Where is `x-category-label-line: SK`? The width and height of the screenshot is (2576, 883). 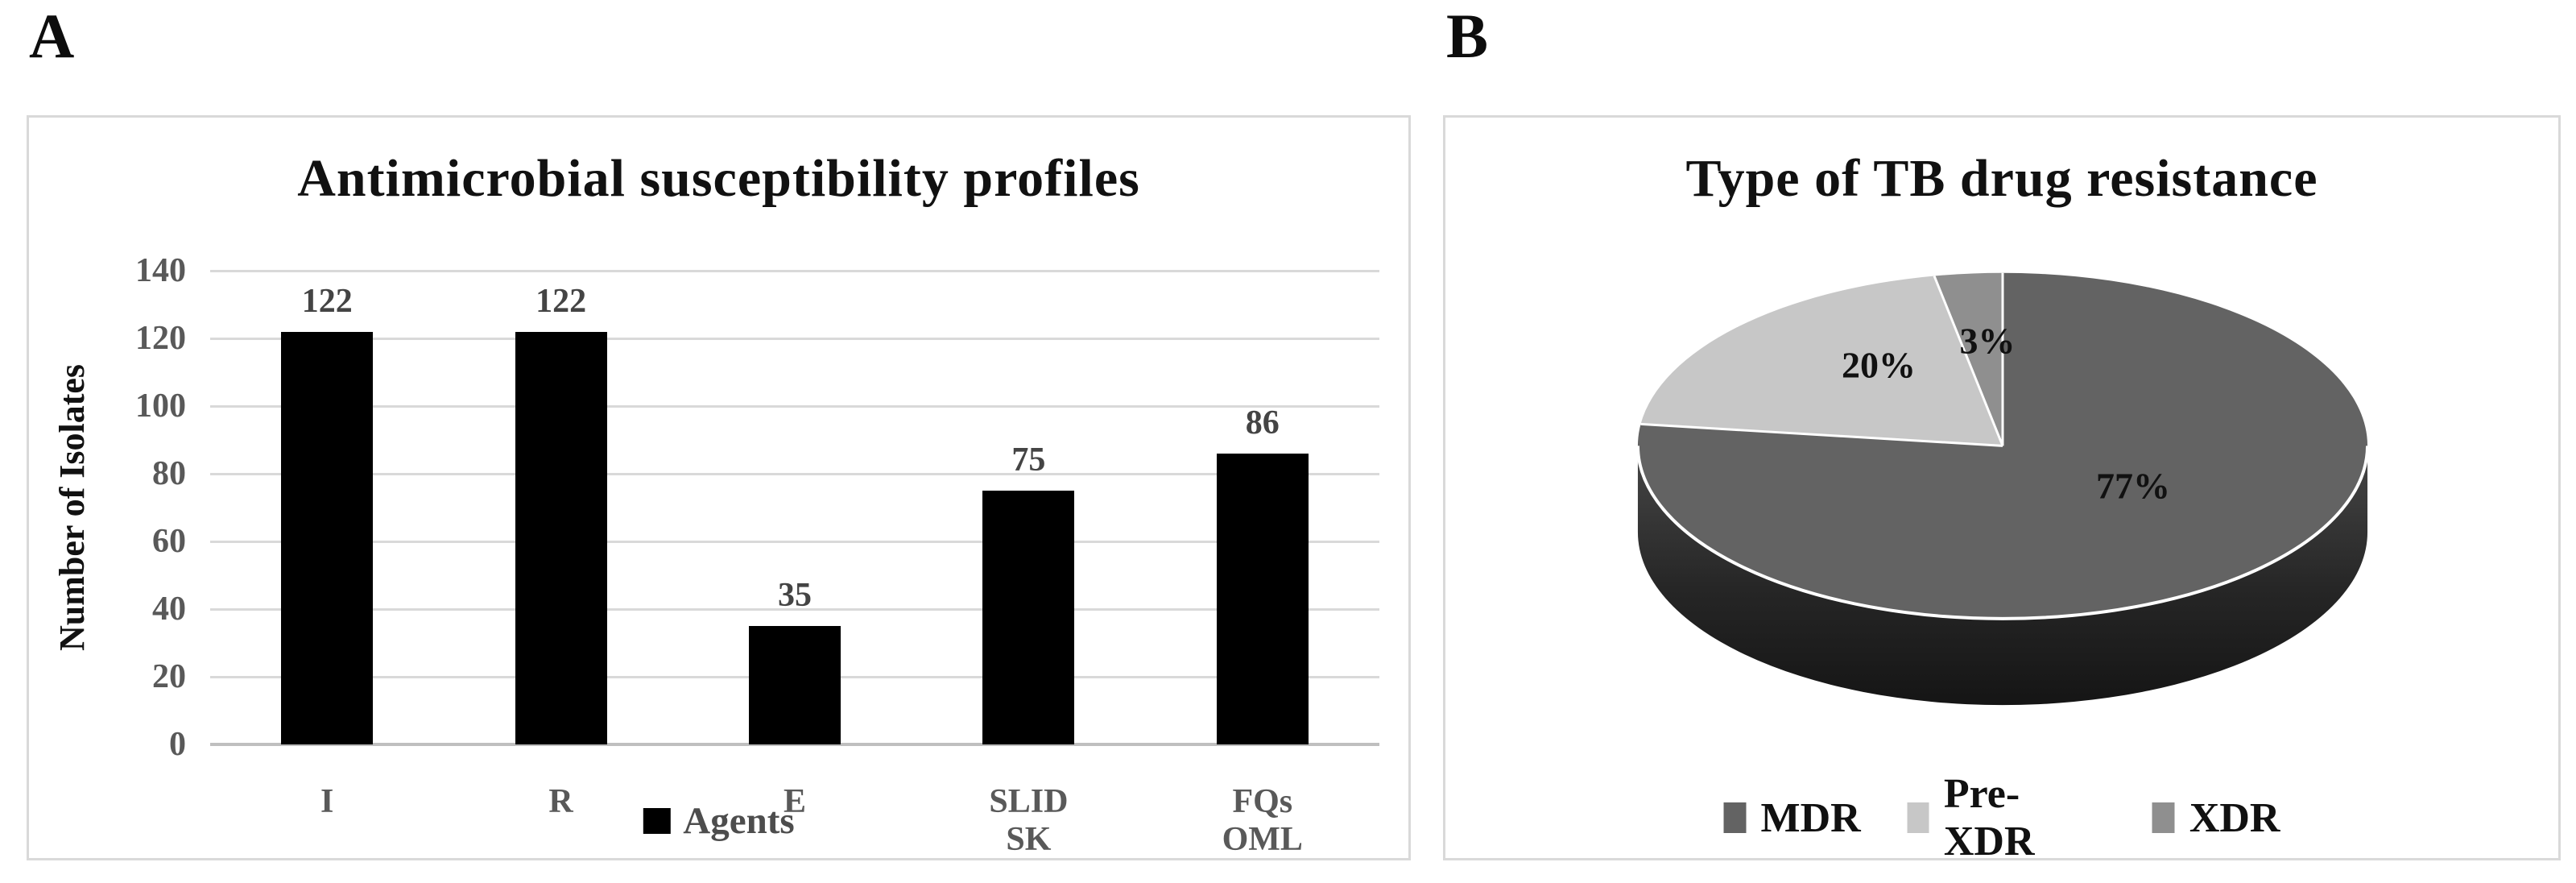
x-category-label-line: SK is located at coordinates (1029, 839).